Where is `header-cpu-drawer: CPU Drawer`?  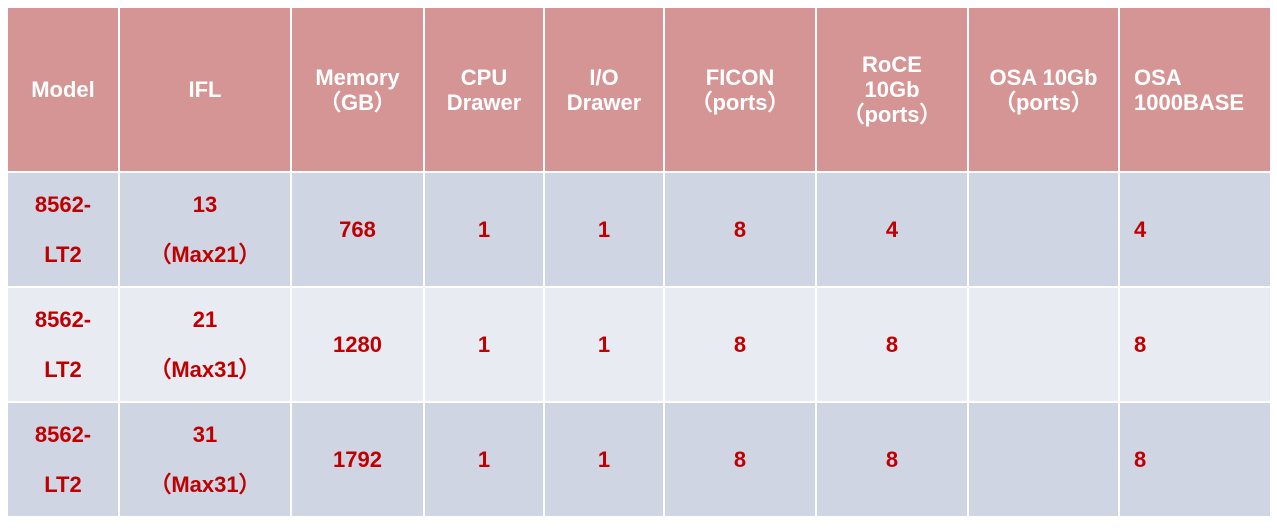 header-cpu-drawer: CPU Drawer is located at coordinates (484, 89).